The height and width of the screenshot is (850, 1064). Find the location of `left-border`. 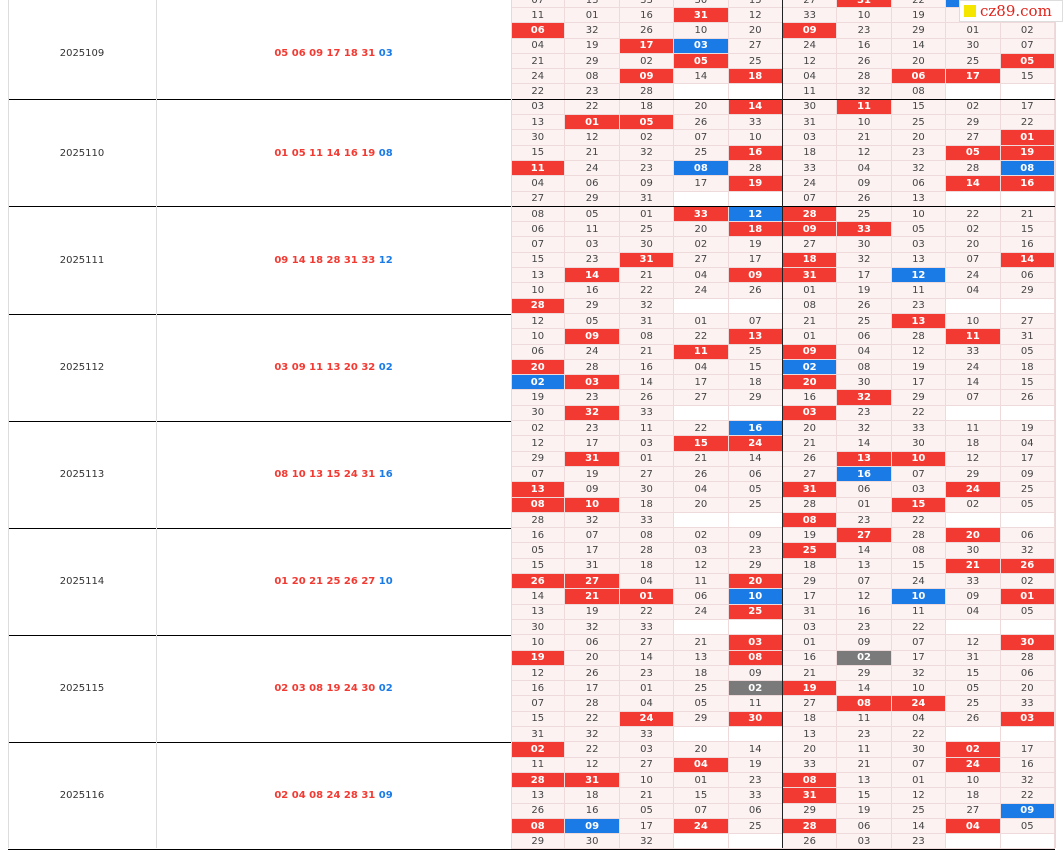

left-border is located at coordinates (8, 424).